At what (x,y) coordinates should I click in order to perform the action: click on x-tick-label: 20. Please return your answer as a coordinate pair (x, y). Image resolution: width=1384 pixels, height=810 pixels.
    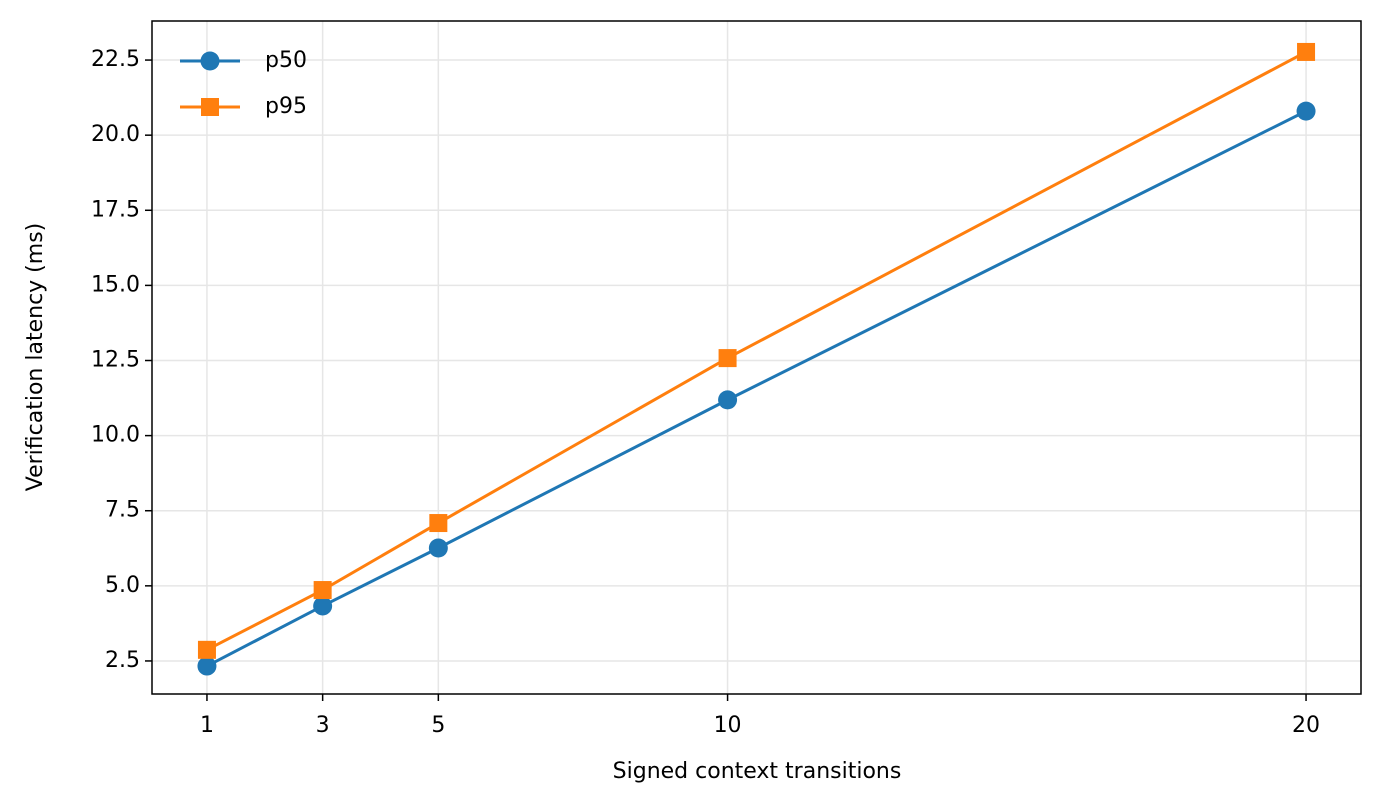
    Looking at the image, I should click on (1306, 725).